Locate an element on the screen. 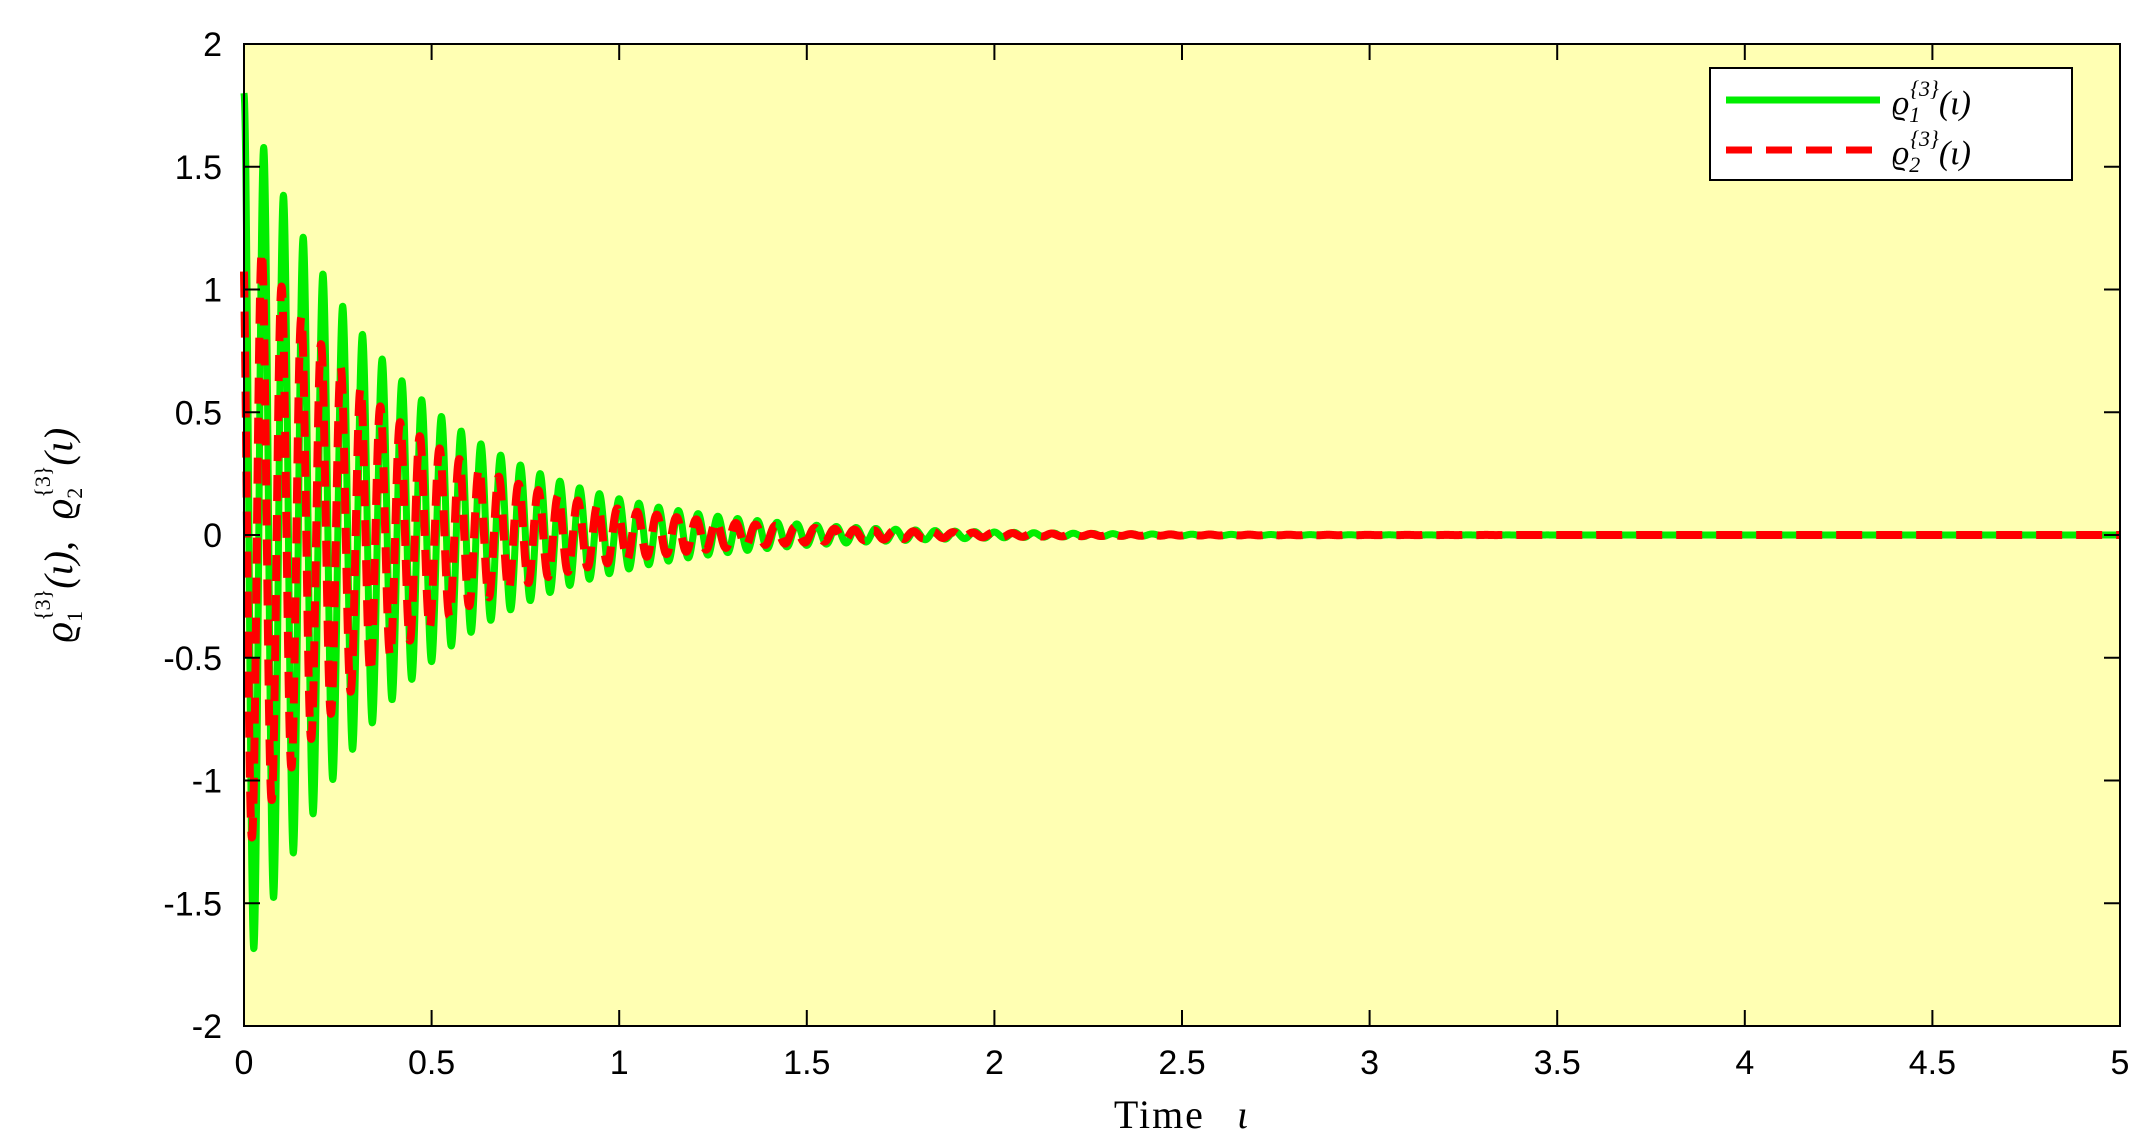 The height and width of the screenshot is (1142, 2139). x-tick-label: 4 is located at coordinates (1744, 1063).